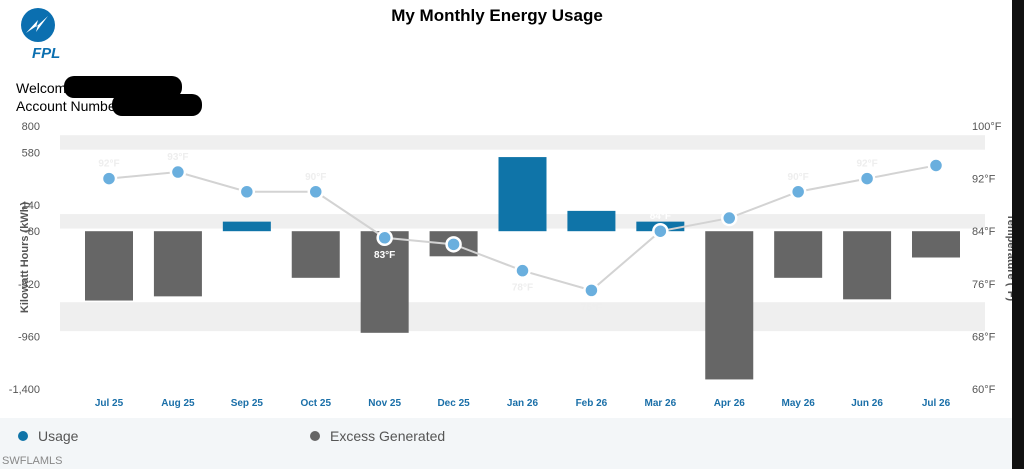 This screenshot has height=469, width=1024. Describe the element at coordinates (247, 403) in the screenshot. I see `x-tick-label: Sep 25` at that location.